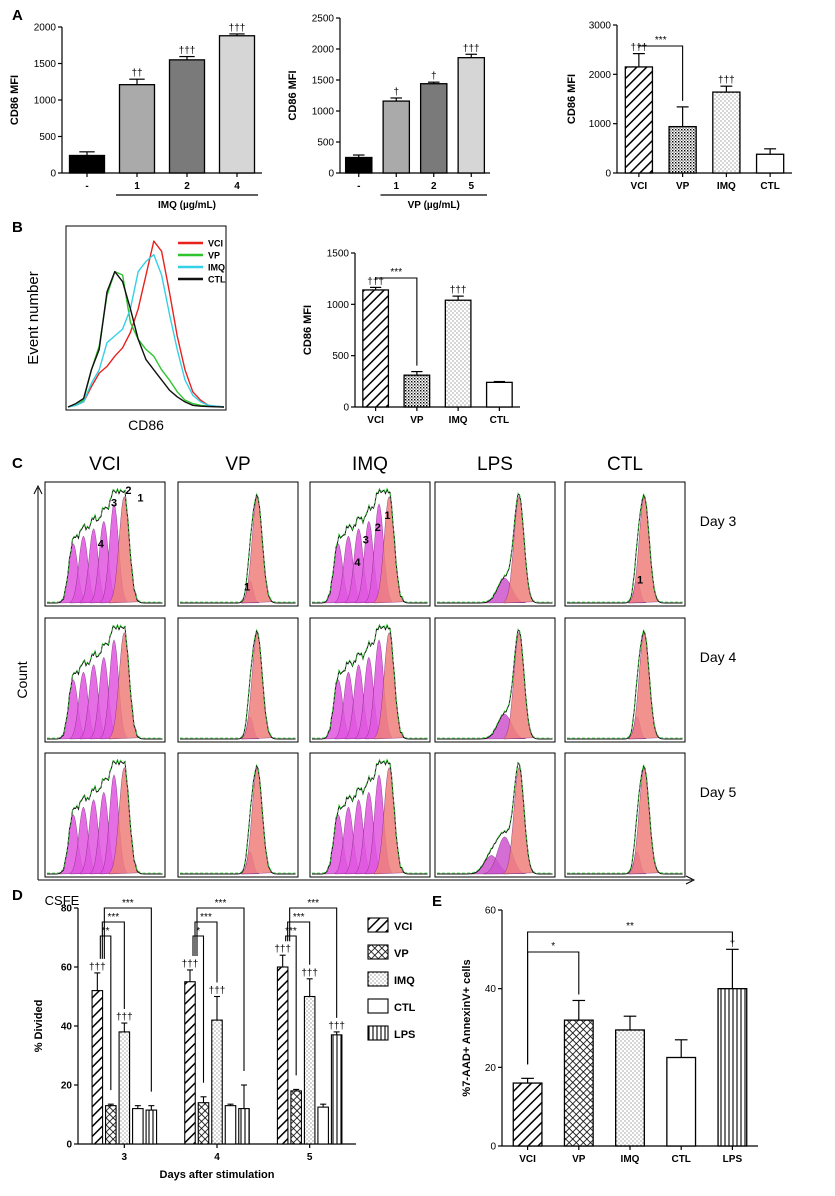  I want to click on x-tick-label: 4, so click(237, 186).